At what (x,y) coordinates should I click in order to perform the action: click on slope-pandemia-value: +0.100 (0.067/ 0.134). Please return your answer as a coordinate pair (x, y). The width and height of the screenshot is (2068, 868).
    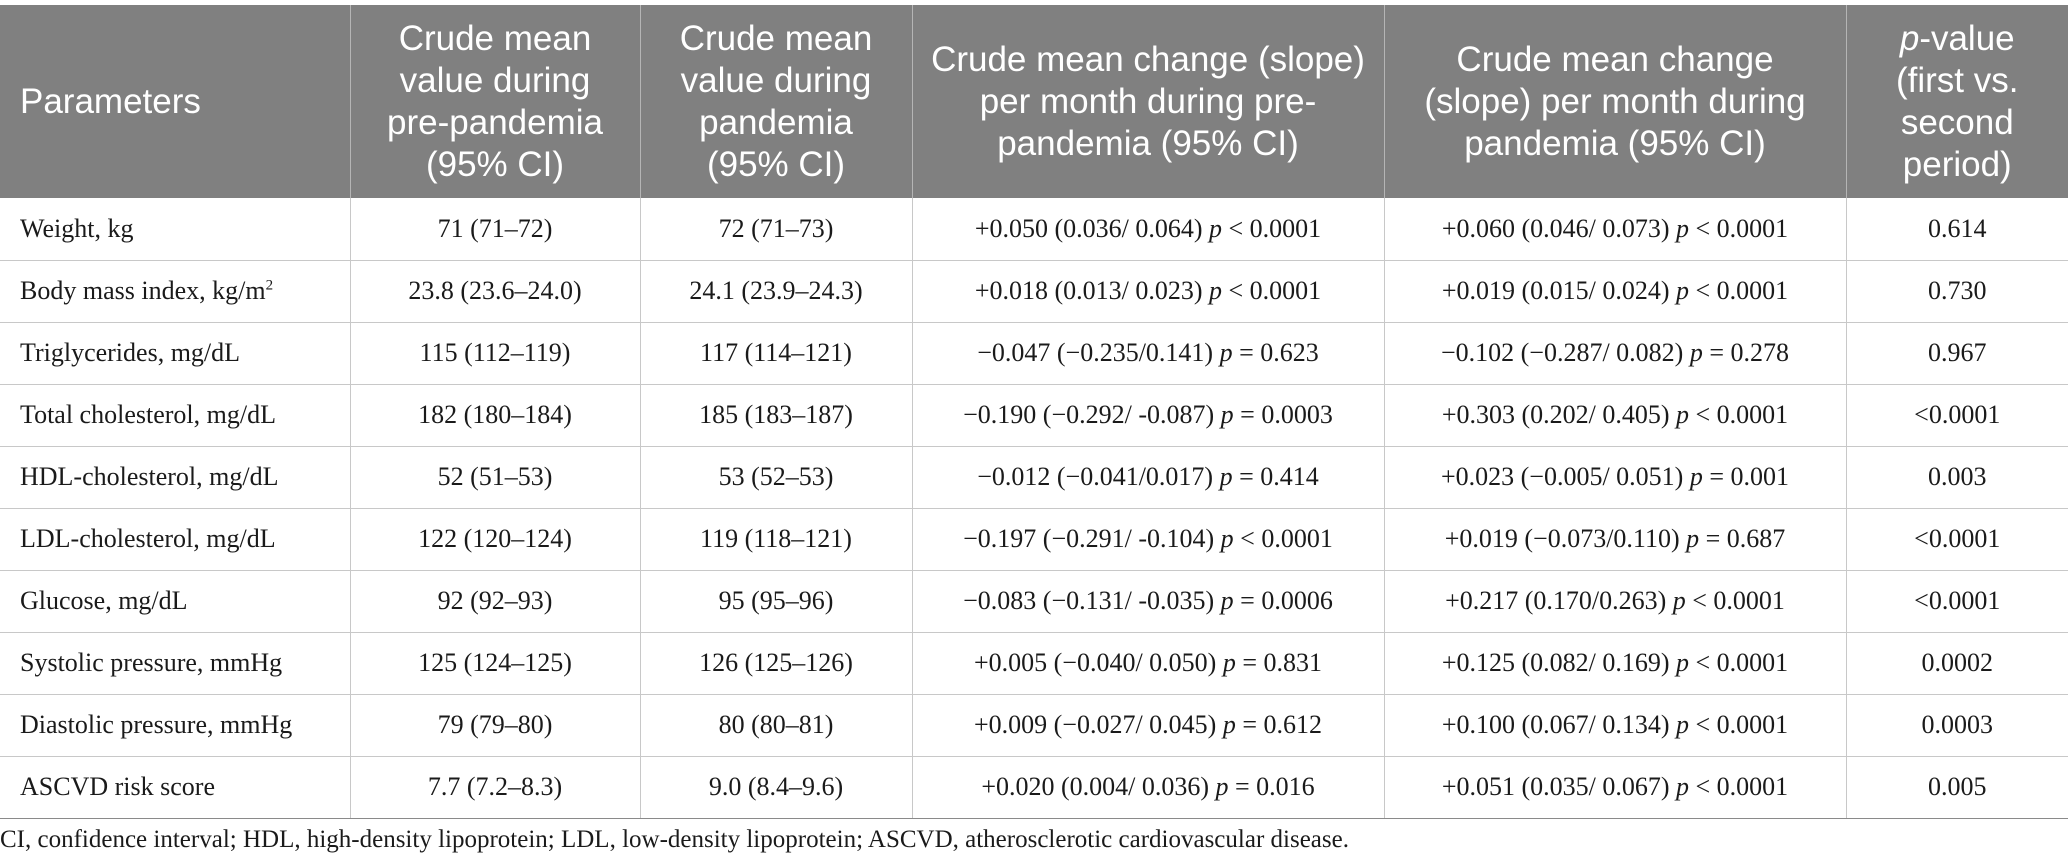
    Looking at the image, I should click on (1555, 724).